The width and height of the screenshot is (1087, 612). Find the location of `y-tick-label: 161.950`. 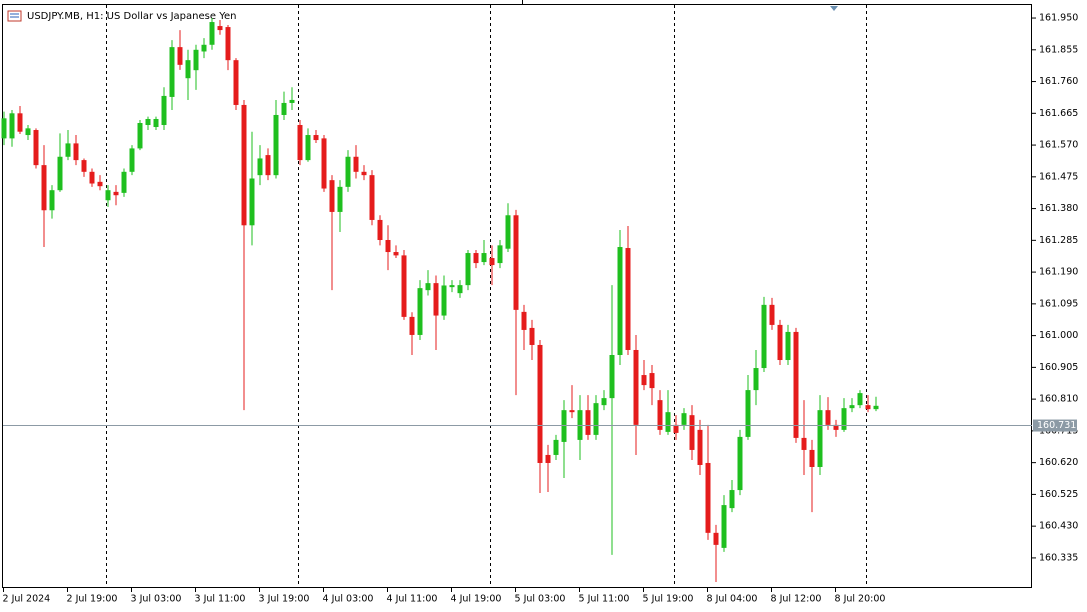

y-tick-label: 161.950 is located at coordinates (1058, 18).